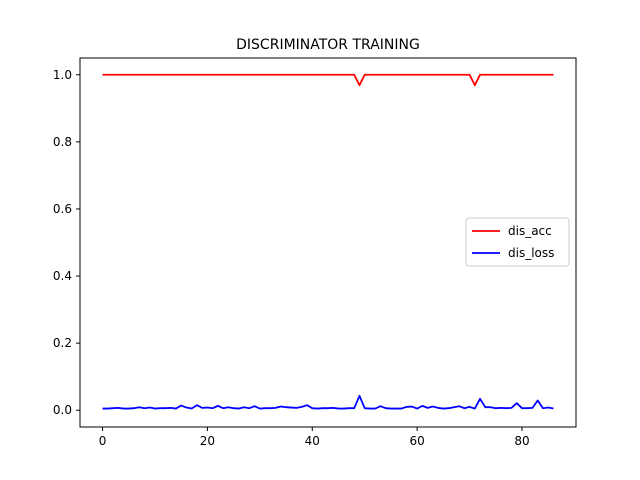 The width and height of the screenshot is (640, 480). What do you see at coordinates (328, 45) in the screenshot?
I see `chart-title: DISCRIMINATOR TRAINING` at bounding box center [328, 45].